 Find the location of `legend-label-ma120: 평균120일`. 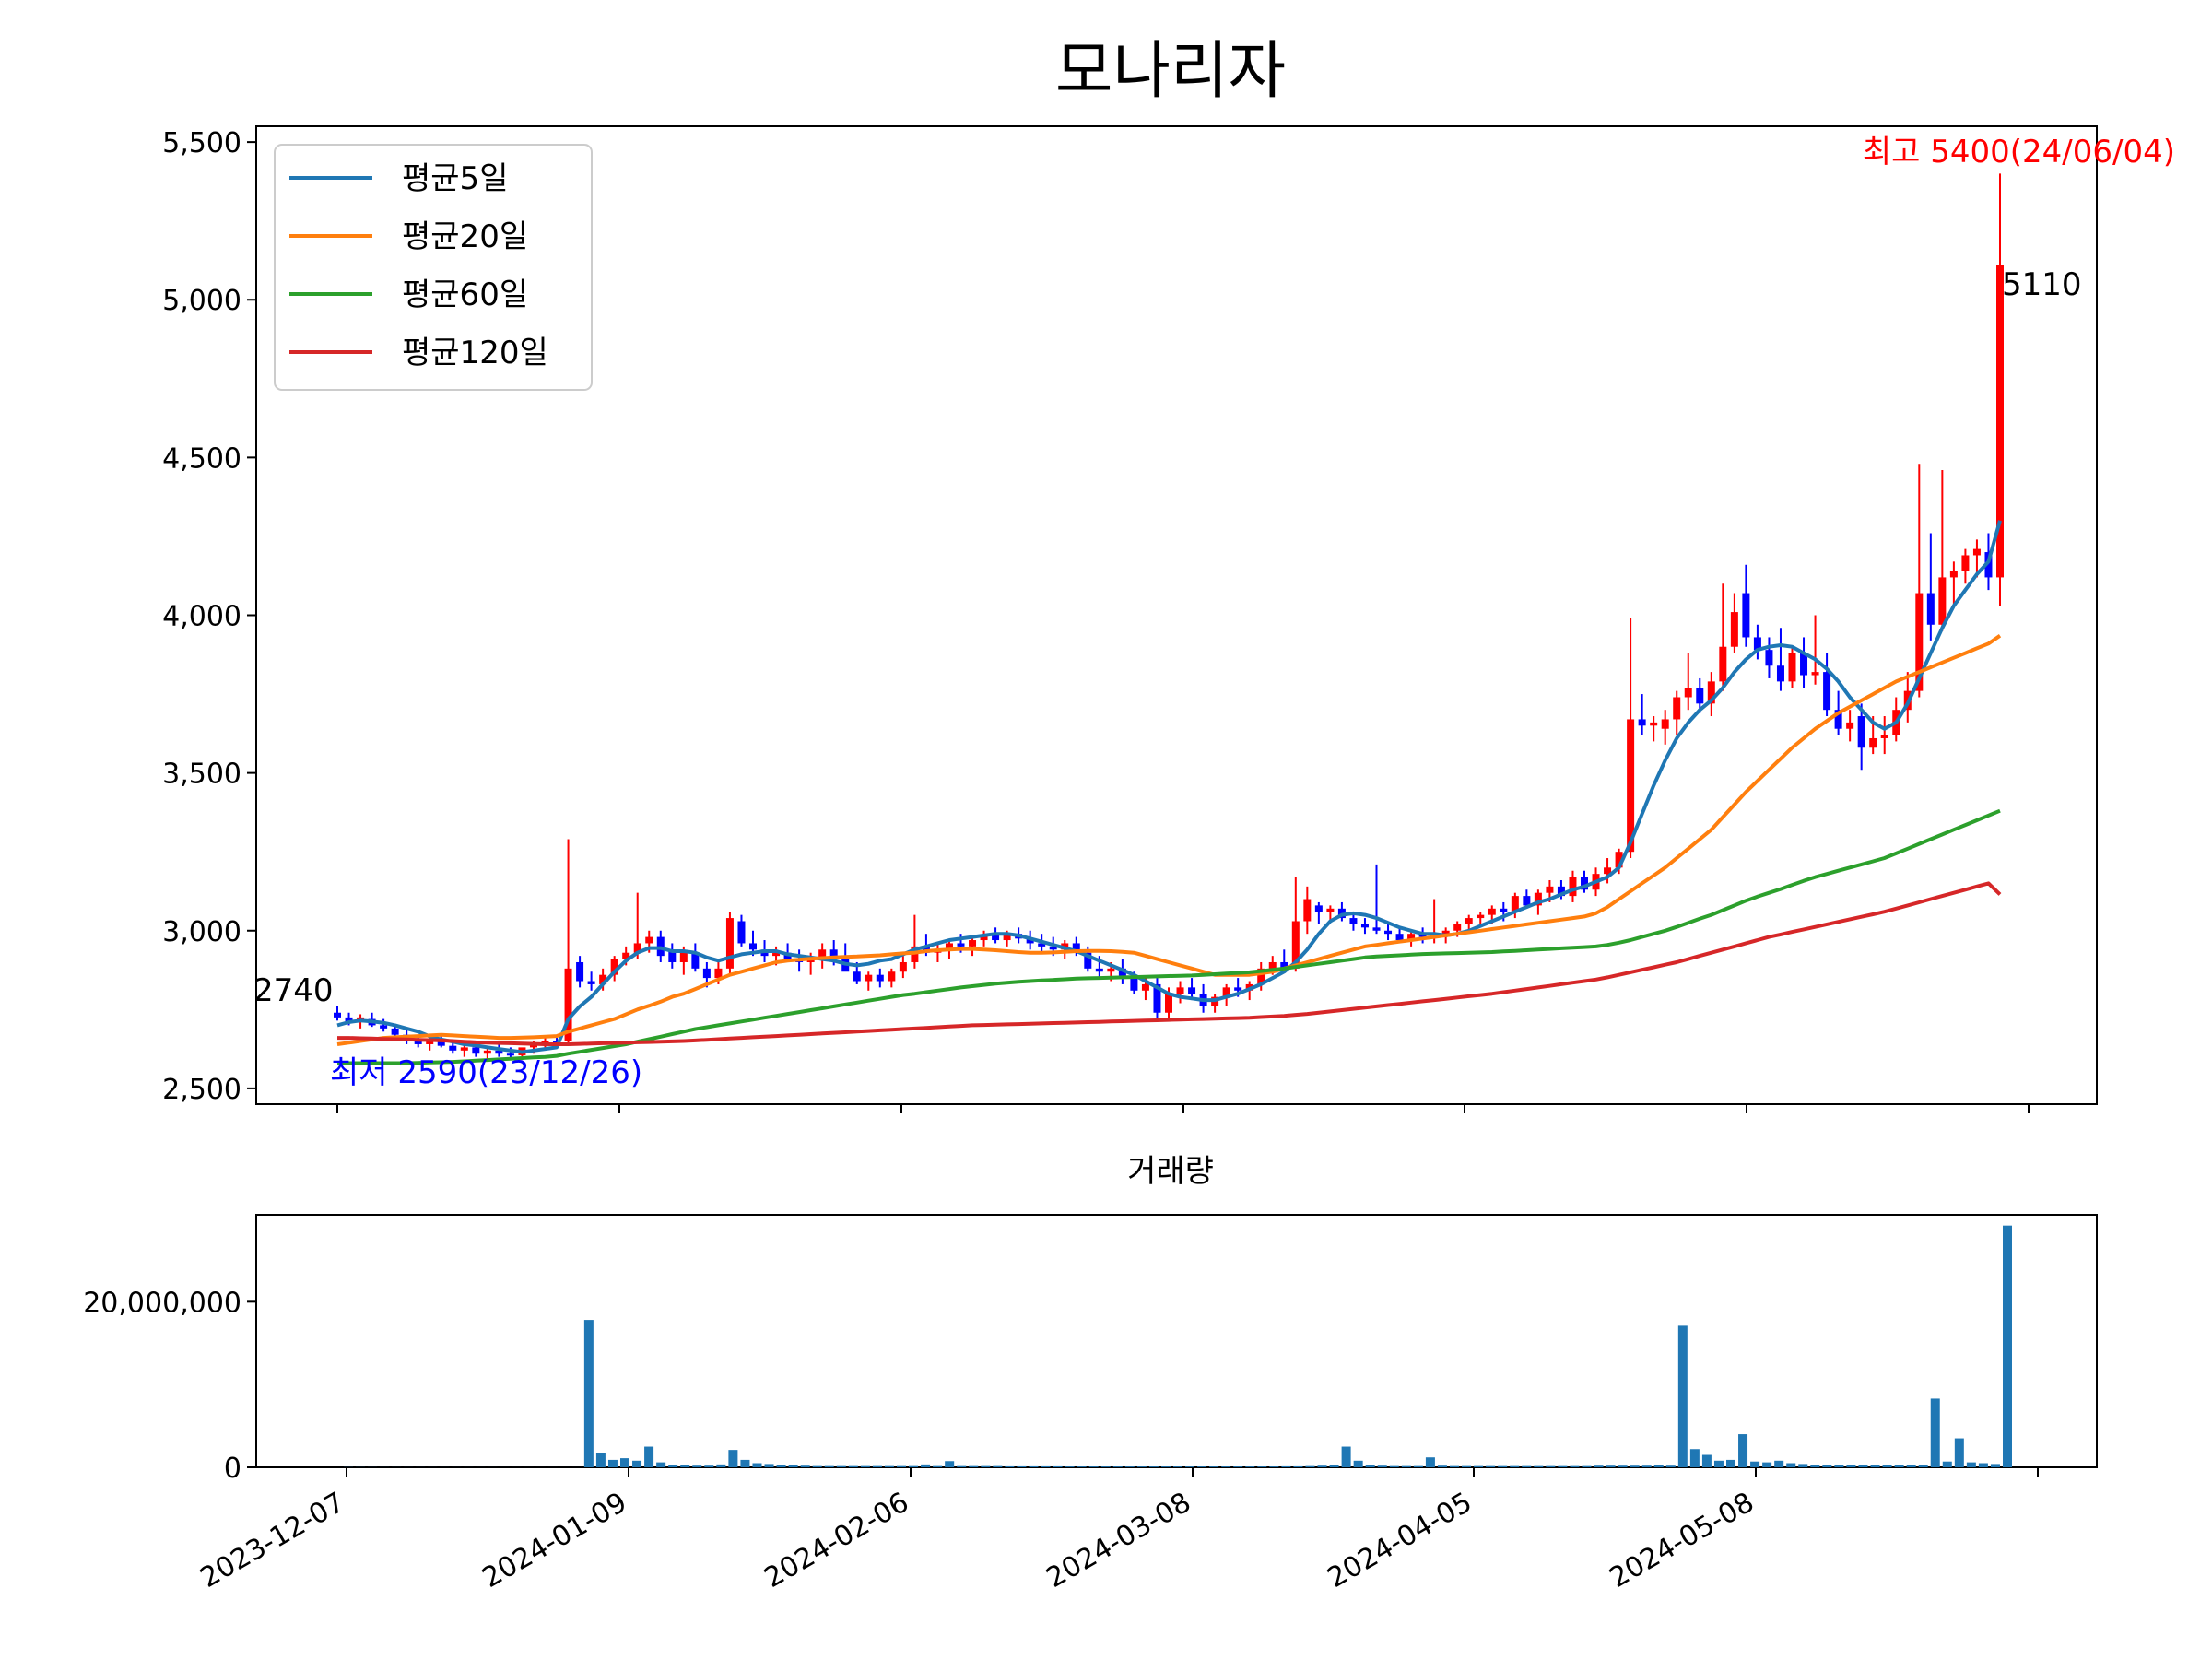

legend-label-ma120: 평균120일 is located at coordinates (475, 353).